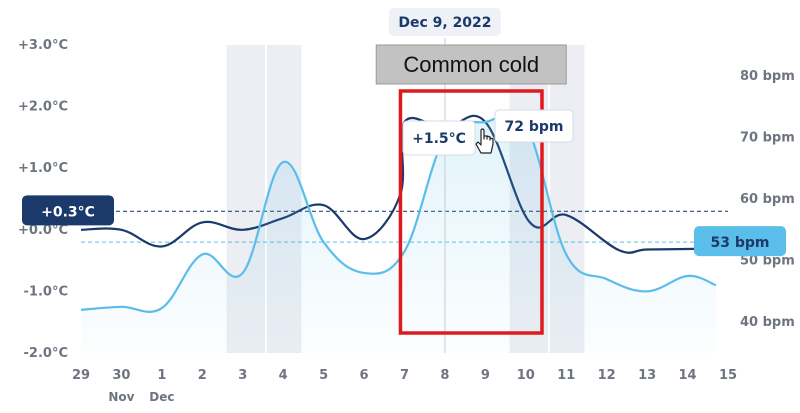 Image resolution: width=800 pixels, height=413 pixels. I want to click on x-tick-label: 3, so click(242, 375).